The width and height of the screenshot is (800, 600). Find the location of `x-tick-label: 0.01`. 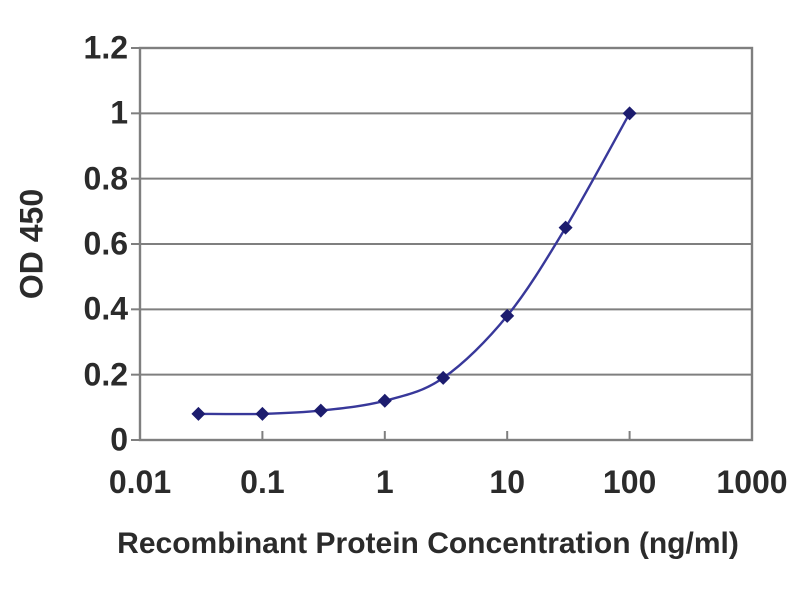

x-tick-label: 0.01 is located at coordinates (140, 482).